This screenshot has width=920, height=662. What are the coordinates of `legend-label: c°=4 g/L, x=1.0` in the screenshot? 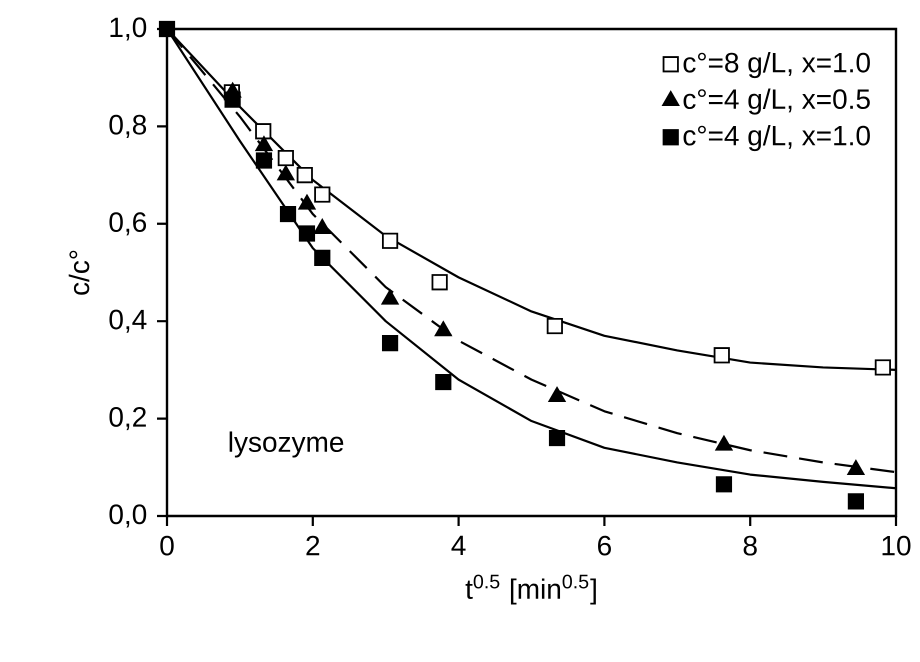 It's located at (777, 138).